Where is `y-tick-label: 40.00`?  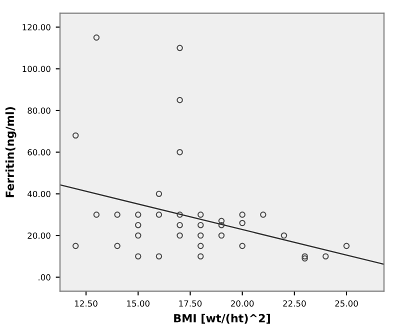 y-tick-label: 40.00 is located at coordinates (39, 194).